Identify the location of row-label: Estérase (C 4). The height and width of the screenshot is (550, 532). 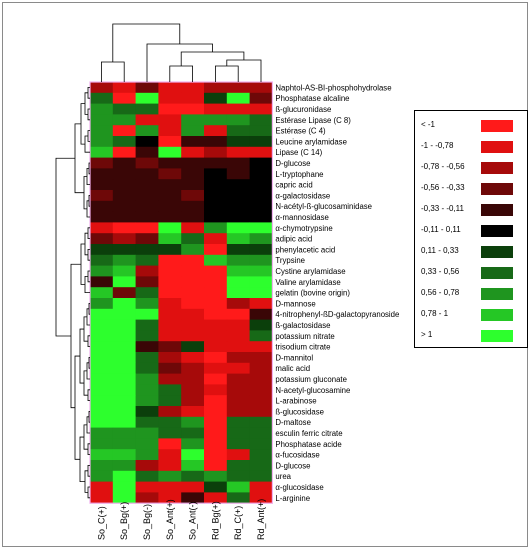
(300, 131).